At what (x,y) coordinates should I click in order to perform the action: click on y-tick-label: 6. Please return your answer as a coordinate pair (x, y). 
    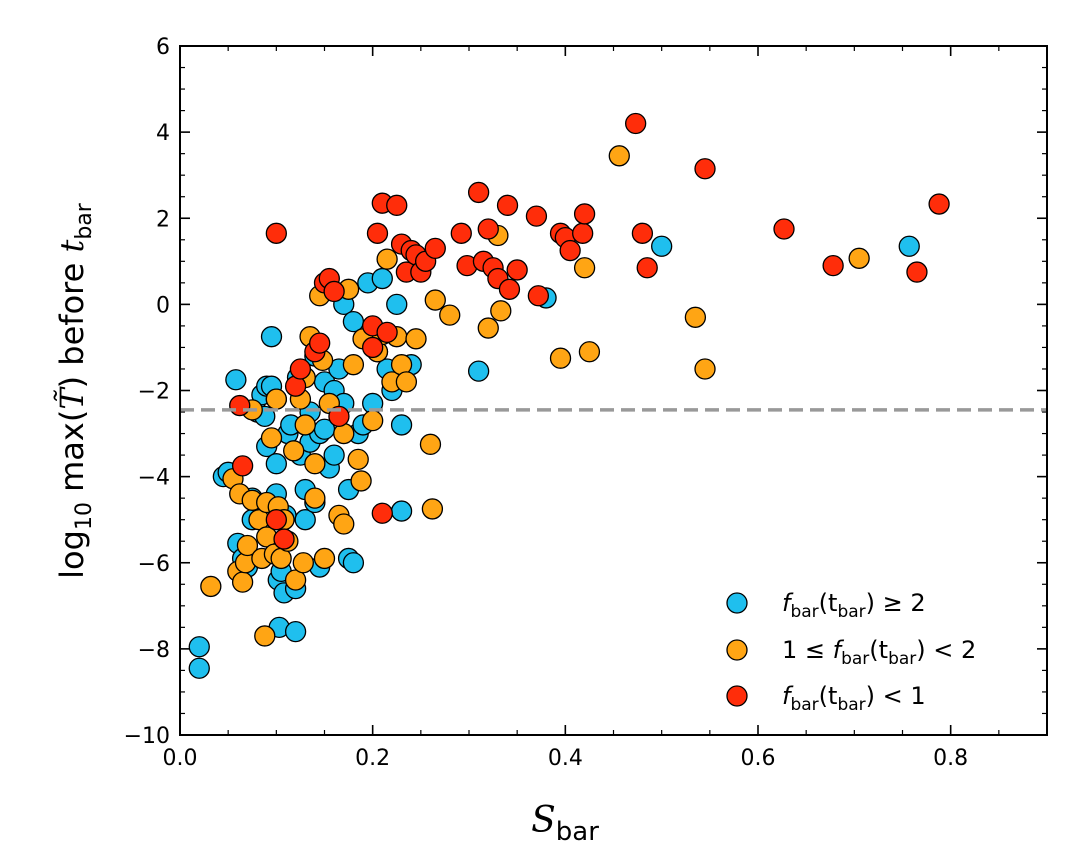
    Looking at the image, I should click on (163, 47).